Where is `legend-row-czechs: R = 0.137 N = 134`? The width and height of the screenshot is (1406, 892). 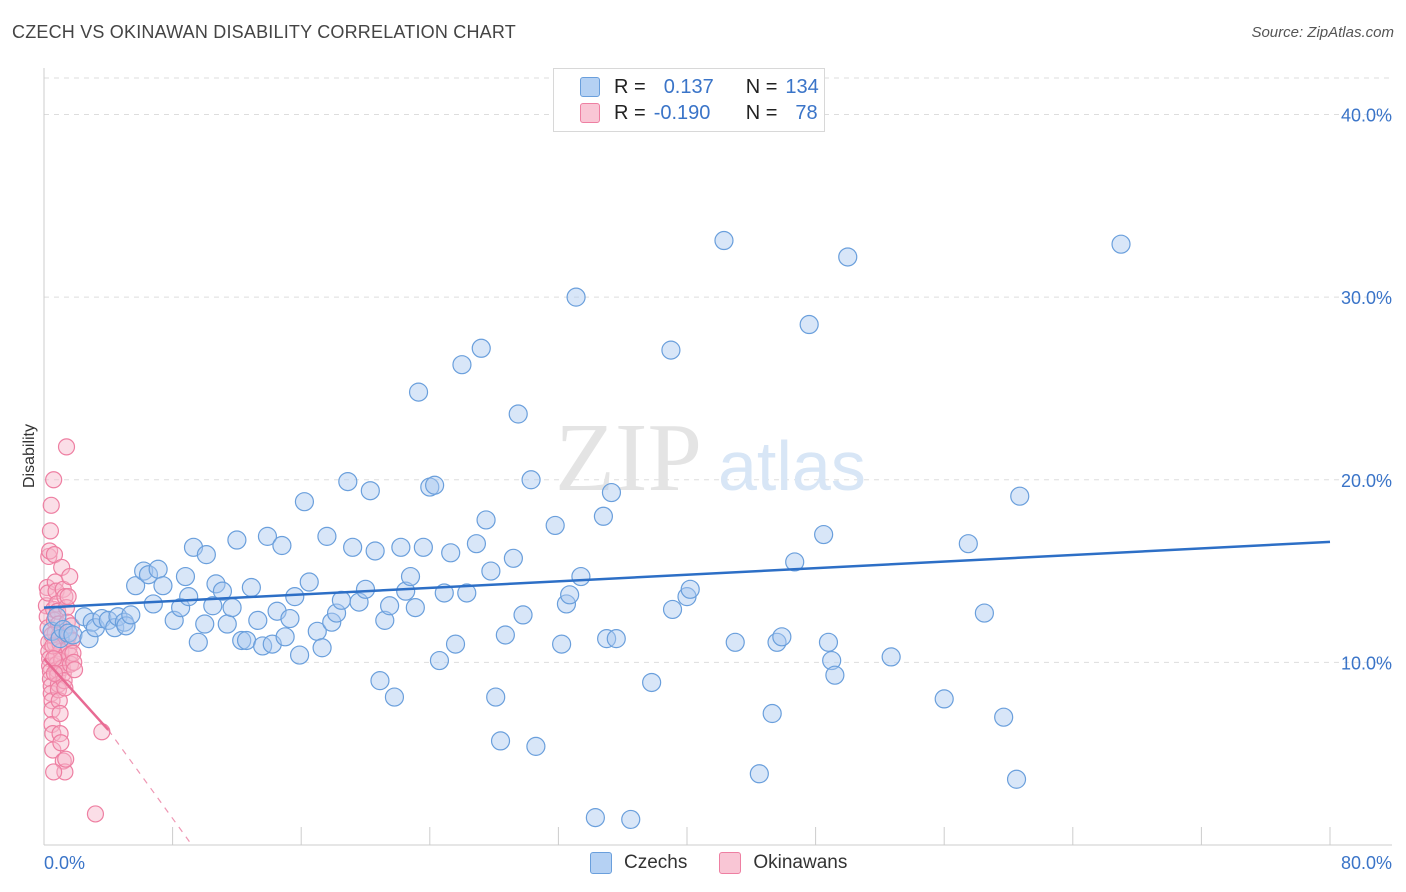 legend-row-czechs: R = 0.137 N = 134 is located at coordinates (699, 87).